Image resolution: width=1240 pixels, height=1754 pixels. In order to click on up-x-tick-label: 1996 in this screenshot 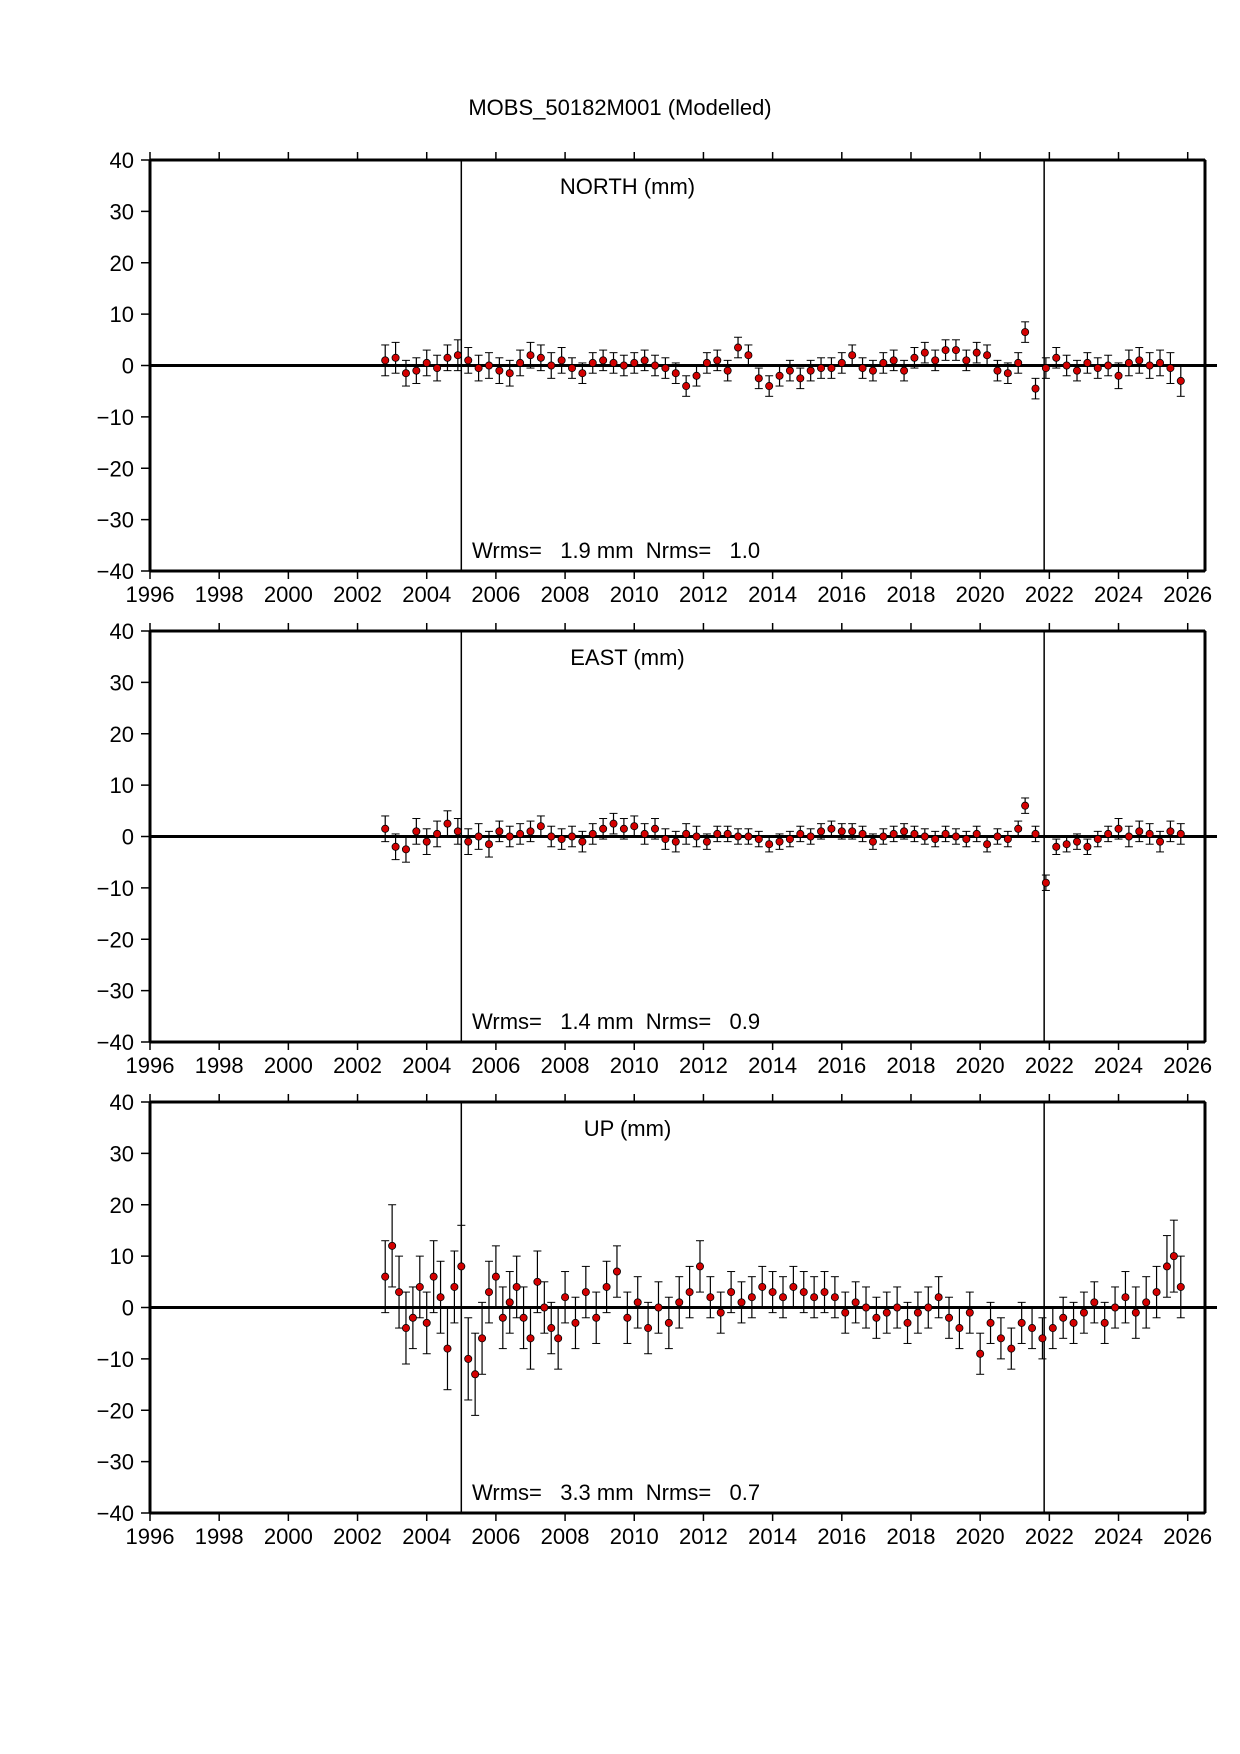, I will do `click(150, 1536)`.